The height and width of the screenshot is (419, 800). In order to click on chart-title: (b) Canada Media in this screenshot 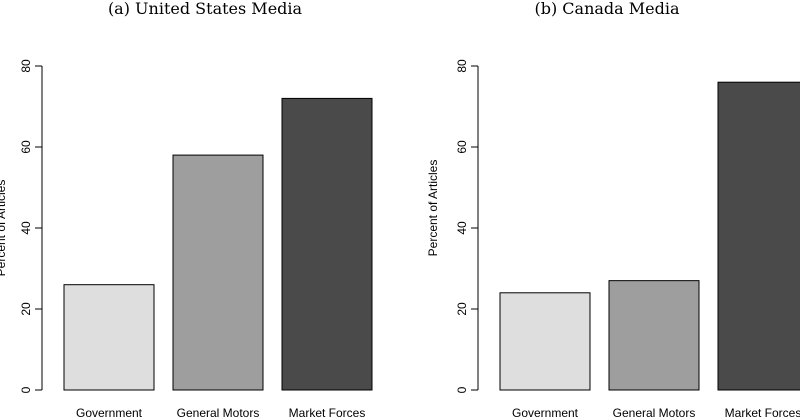, I will do `click(607, 9)`.